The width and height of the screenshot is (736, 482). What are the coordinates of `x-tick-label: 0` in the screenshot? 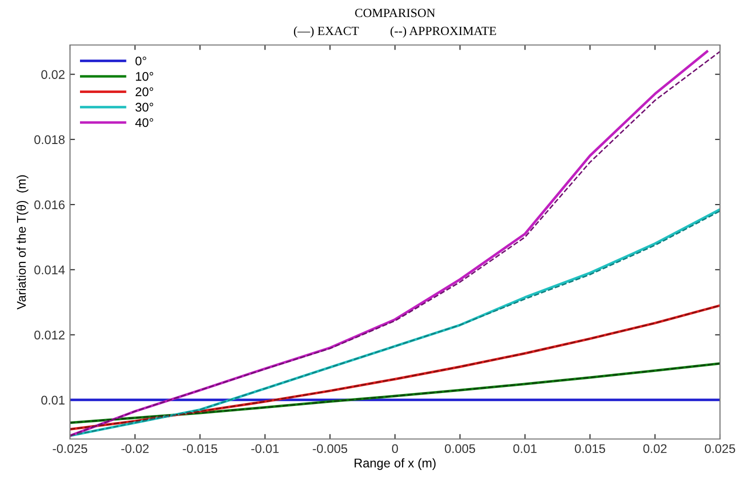 It's located at (395, 449).